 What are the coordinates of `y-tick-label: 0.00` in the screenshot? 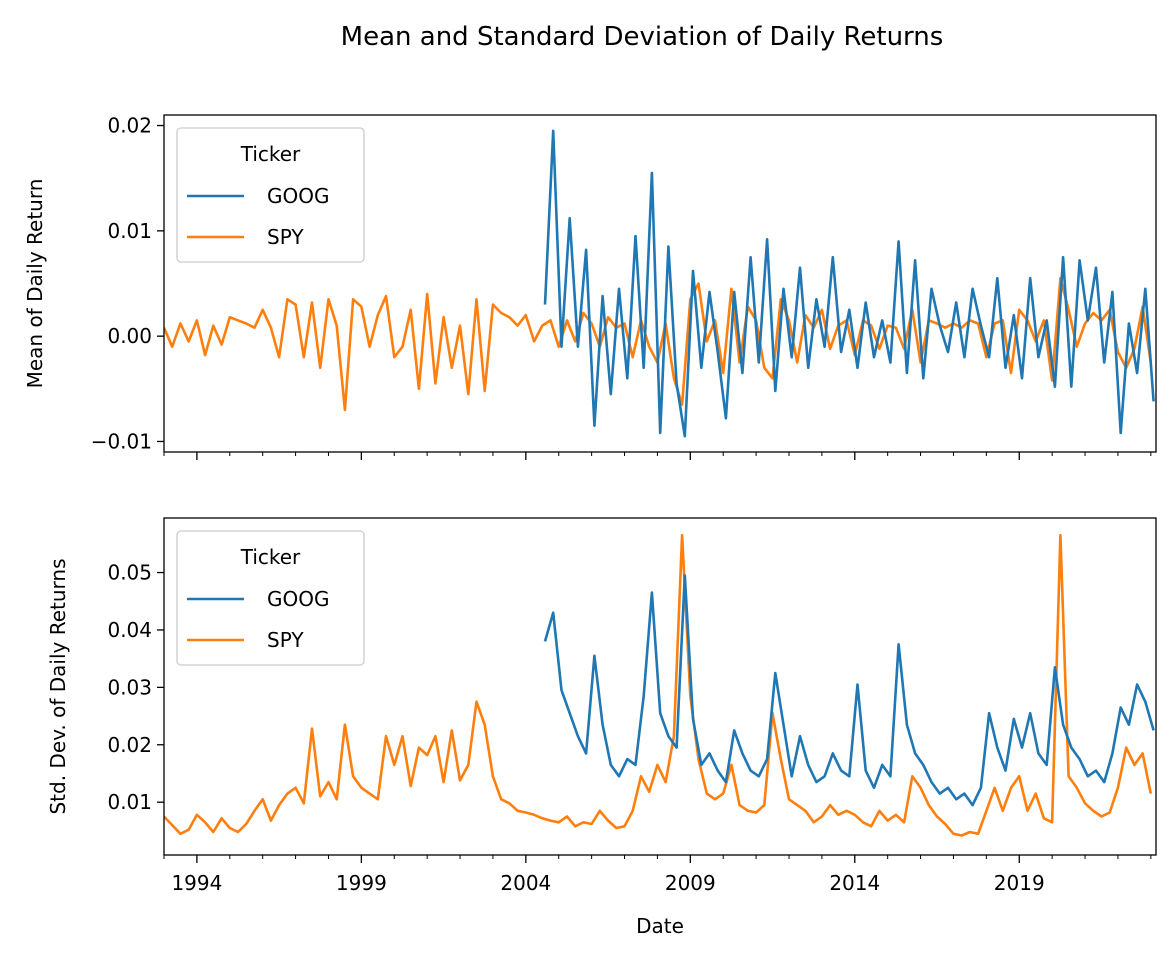 It's located at (129, 336).